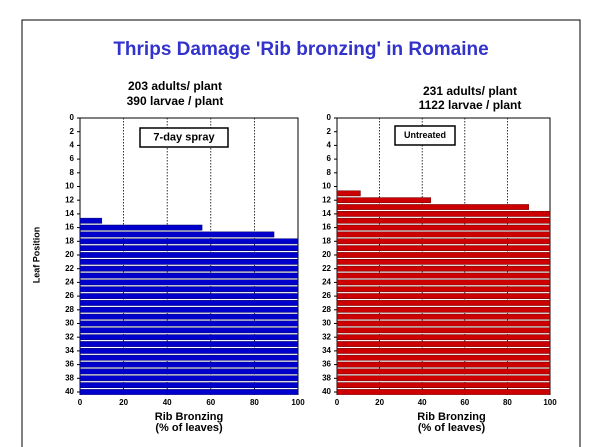 This screenshot has width=603, height=447. What do you see at coordinates (69, 268) in the screenshot?
I see `y-tick-label: 22` at bounding box center [69, 268].